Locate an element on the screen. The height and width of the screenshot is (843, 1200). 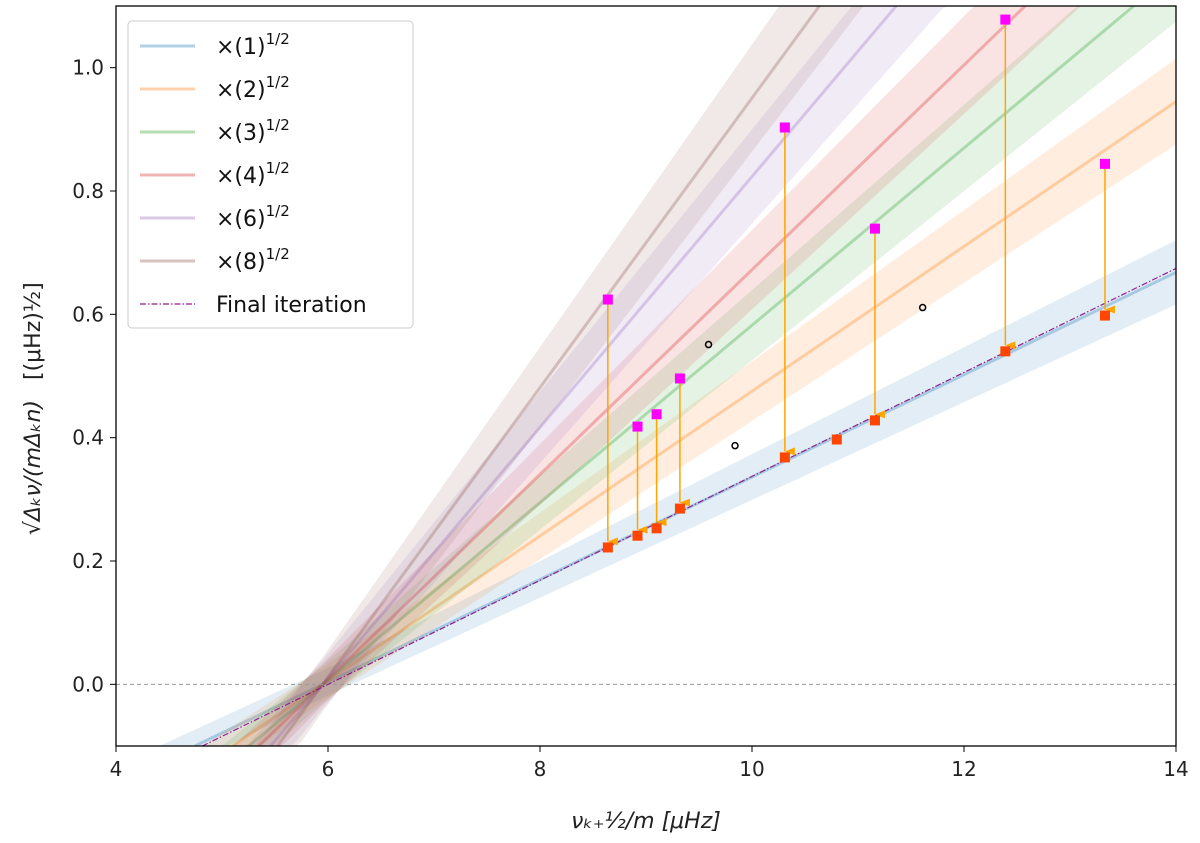
y-tick-label: 0.6 is located at coordinates (88, 314).